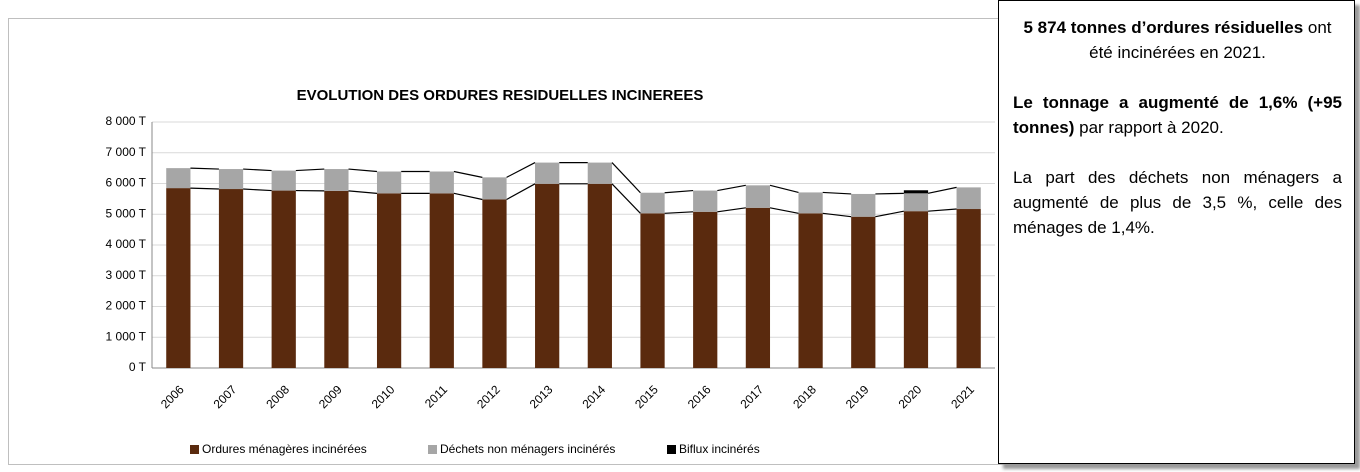 This screenshot has height=472, width=1360. What do you see at coordinates (126, 244) in the screenshot?
I see `y-tick-label: 4 000 T` at bounding box center [126, 244].